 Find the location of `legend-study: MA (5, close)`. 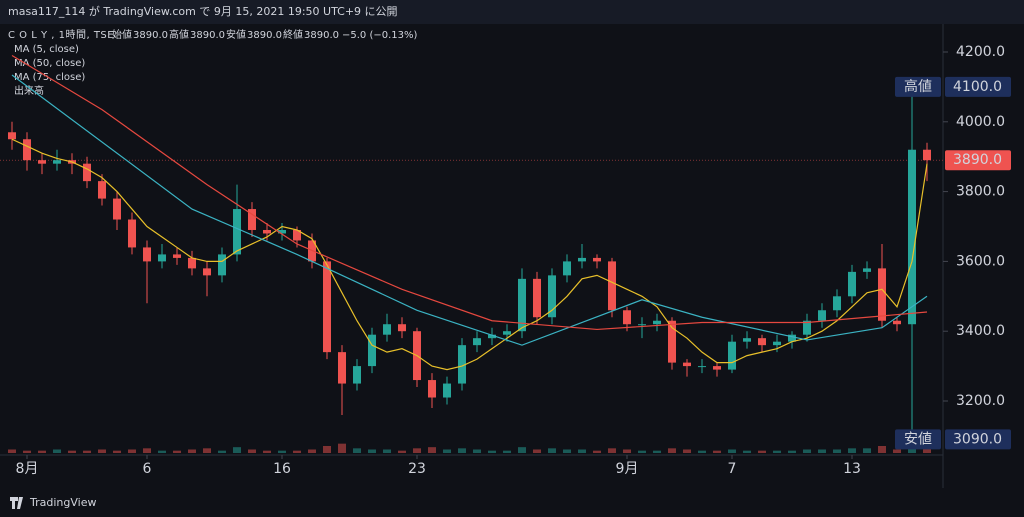

legend-study: MA (5, close) is located at coordinates (46, 49).